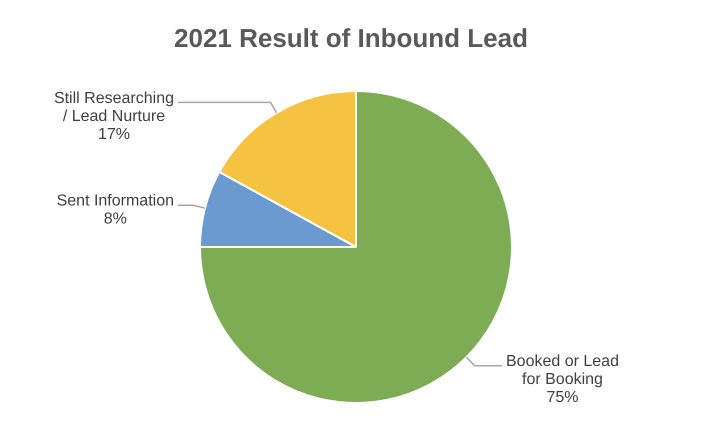  What do you see at coordinates (351, 38) in the screenshot?
I see `chart-title: 2021 Result of Inbound Lead` at bounding box center [351, 38].